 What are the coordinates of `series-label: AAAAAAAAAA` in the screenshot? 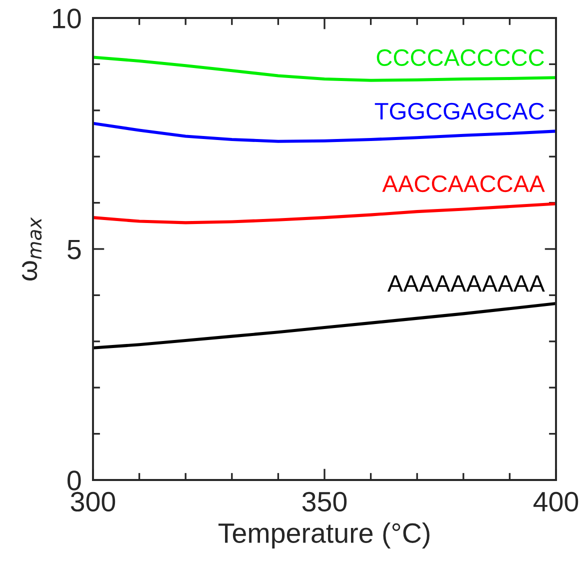 It's located at (466, 283).